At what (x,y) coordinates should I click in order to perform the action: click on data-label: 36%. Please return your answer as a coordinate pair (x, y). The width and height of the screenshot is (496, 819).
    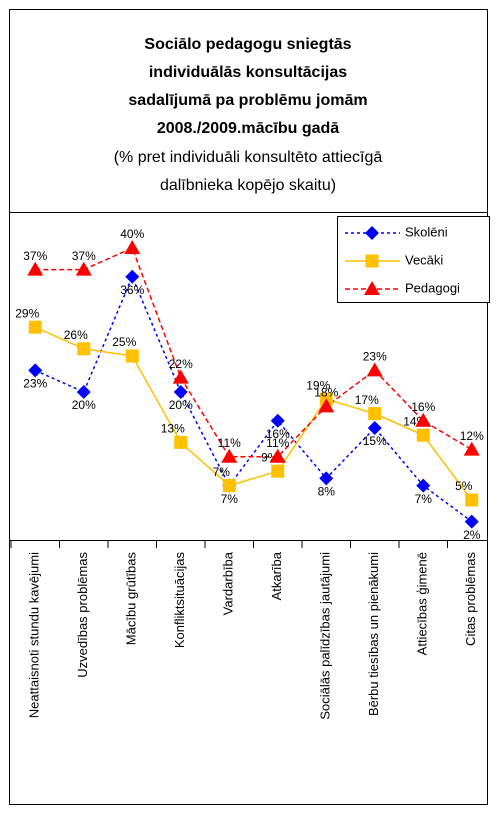
    Looking at the image, I should click on (132, 290).